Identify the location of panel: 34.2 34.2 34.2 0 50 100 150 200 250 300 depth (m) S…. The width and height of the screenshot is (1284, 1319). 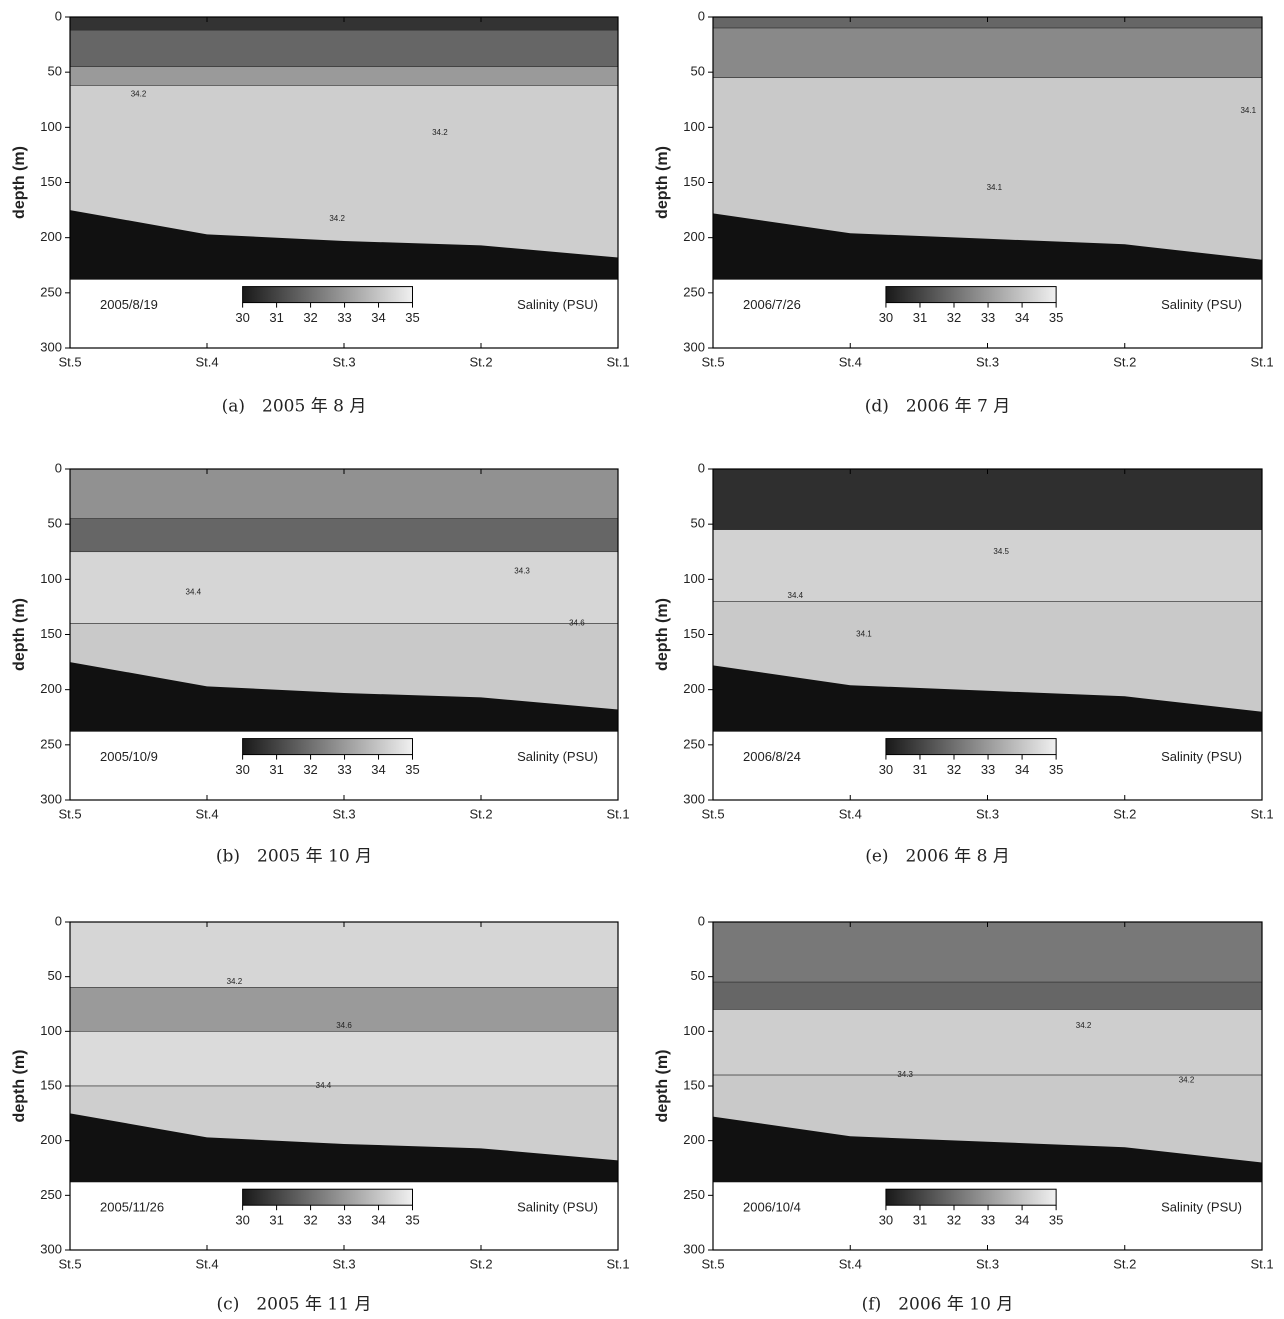
(320, 212).